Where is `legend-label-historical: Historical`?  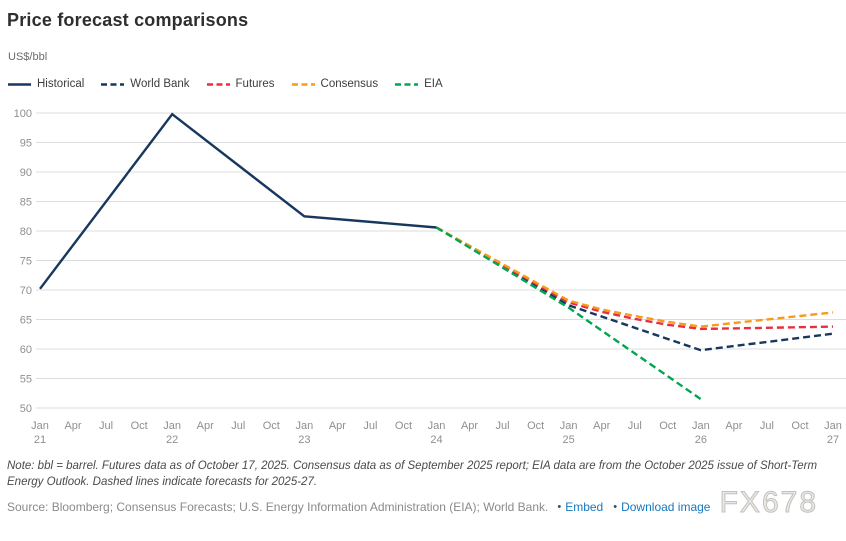
legend-label-historical: Historical is located at coordinates (61, 84).